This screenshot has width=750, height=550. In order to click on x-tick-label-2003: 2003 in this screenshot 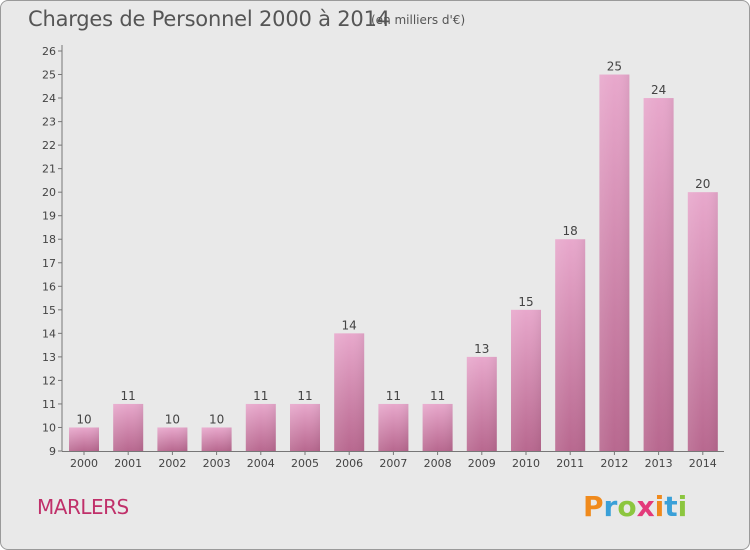, I will do `click(217, 463)`.